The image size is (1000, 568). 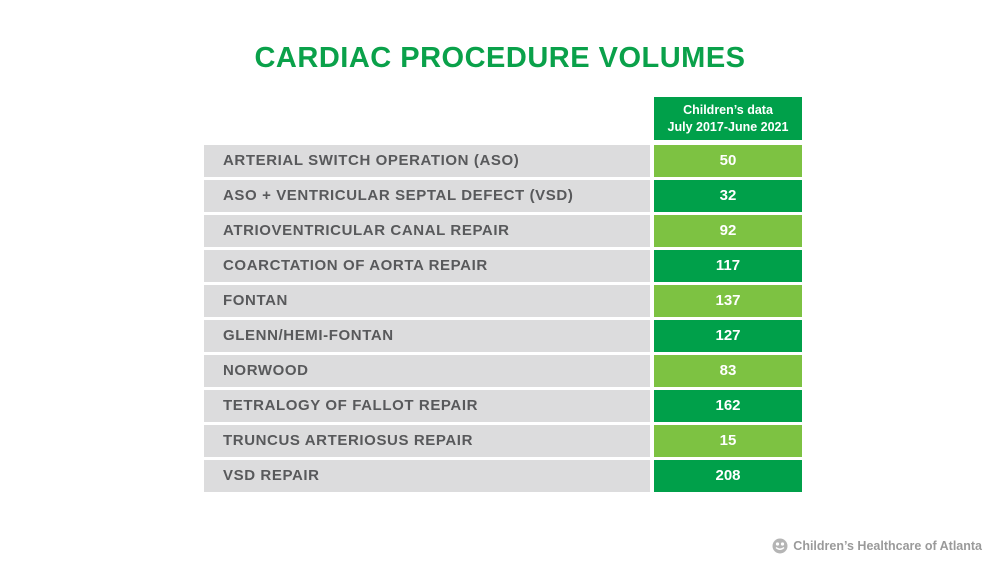 I want to click on procedure-label: GLENN/HEMI-FONTAN, so click(x=427, y=336).